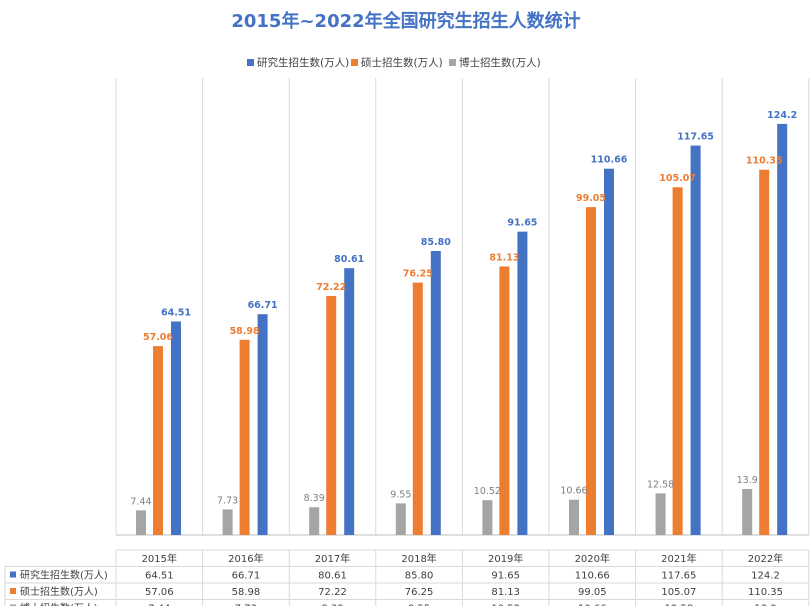 This screenshot has height=606, width=812. Describe the element at coordinates (419, 576) in the screenshot. I see `table-cell-0-3: 85.80` at that location.